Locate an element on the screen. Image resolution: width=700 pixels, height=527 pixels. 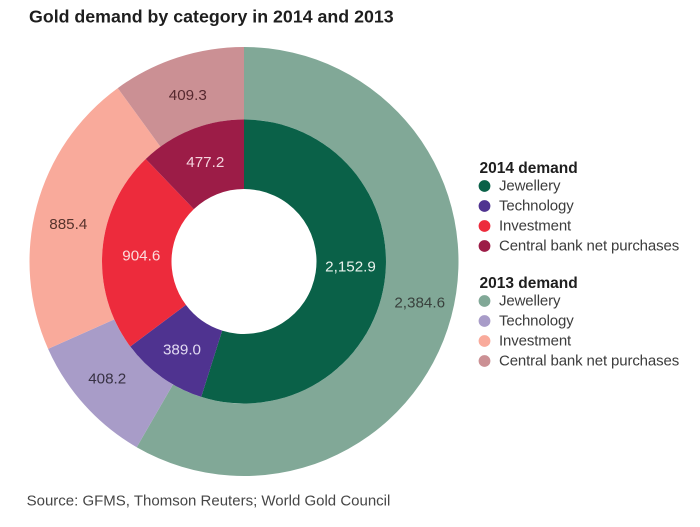
svg-text: 408.2 is located at coordinates (107, 379).